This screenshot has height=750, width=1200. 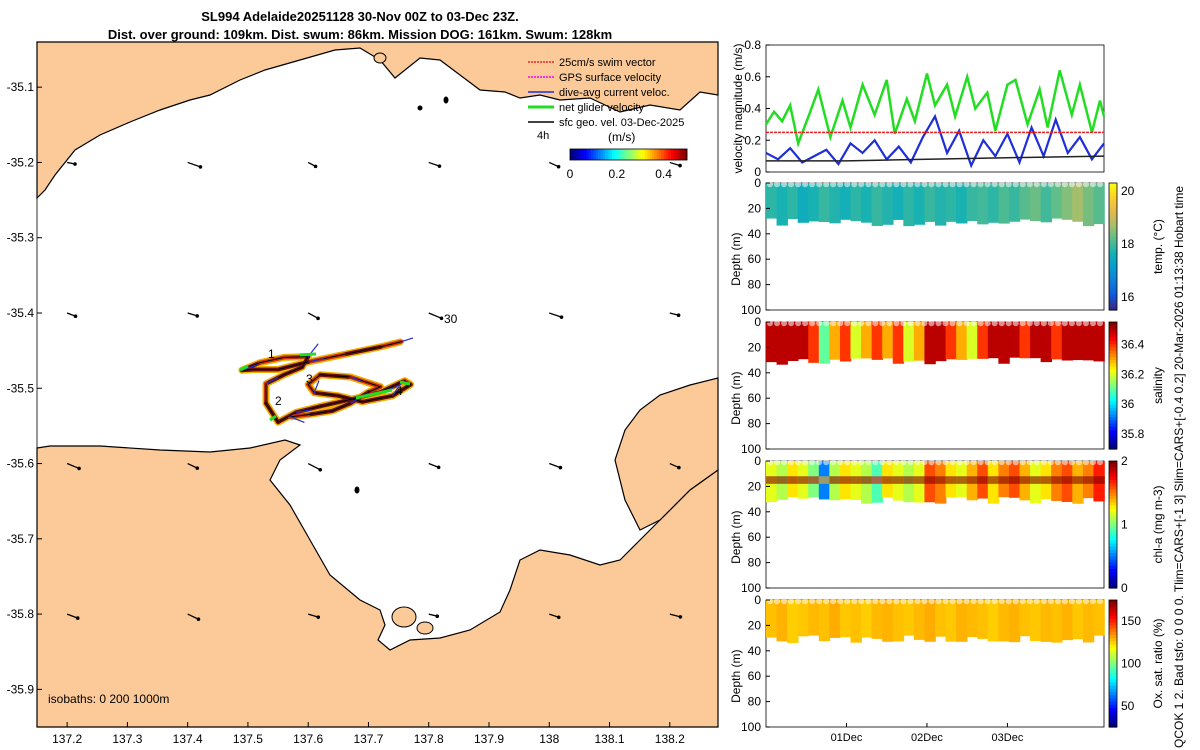 I want to click on profile-y-tick-label: 20, so click(x=755, y=625).